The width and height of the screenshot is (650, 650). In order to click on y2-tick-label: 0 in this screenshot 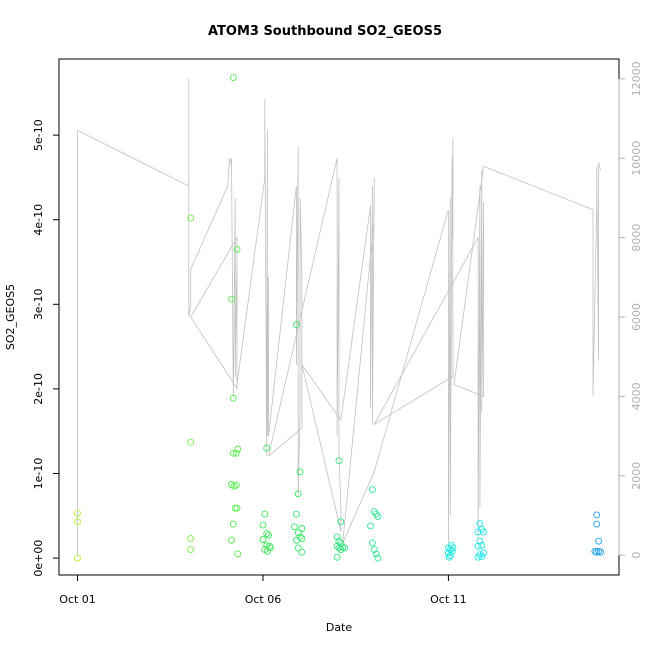, I will do `click(636, 555)`.